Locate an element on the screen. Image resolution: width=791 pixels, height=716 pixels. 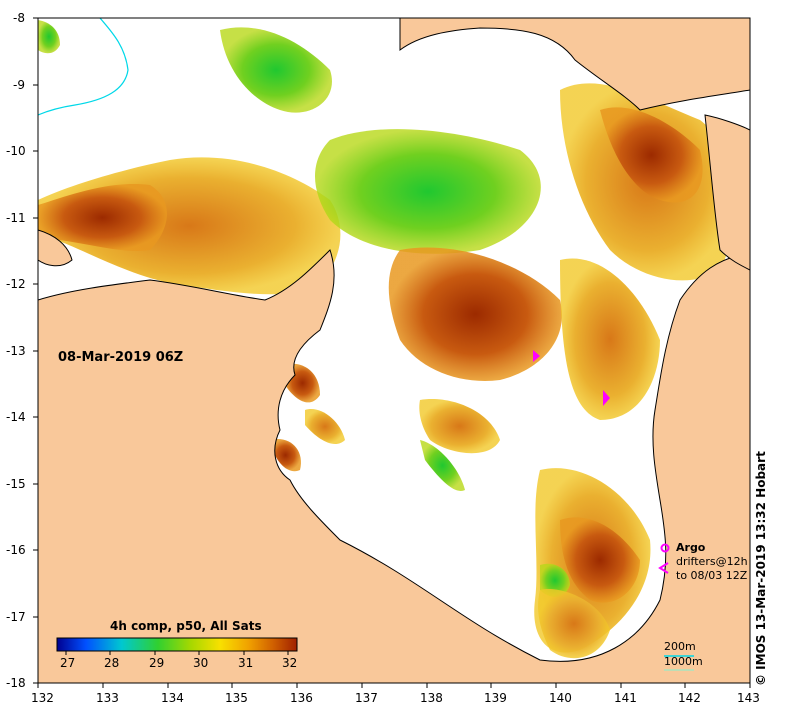
argo-floats is located at coordinates (571, 378).